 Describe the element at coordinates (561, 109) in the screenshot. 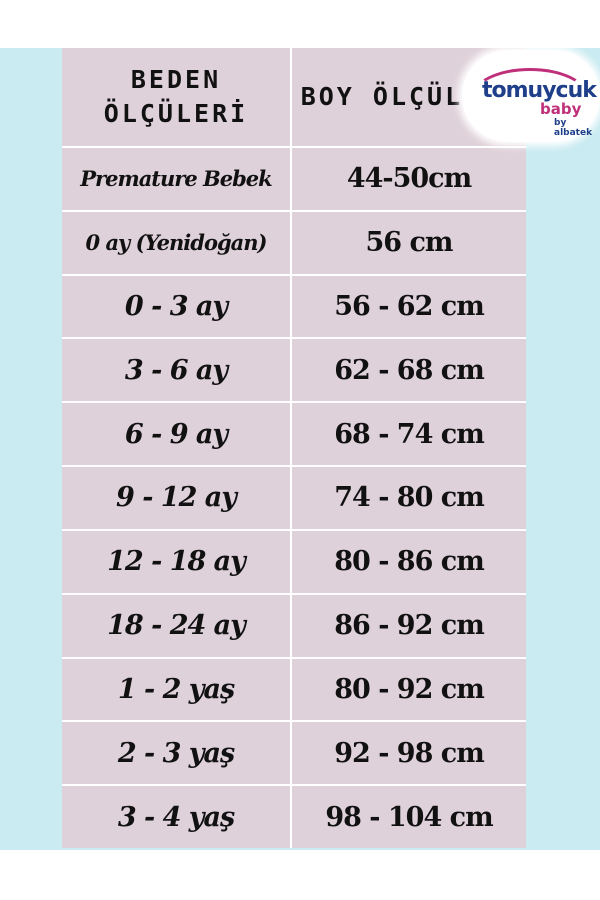

I see `logo-sub: baby` at that location.